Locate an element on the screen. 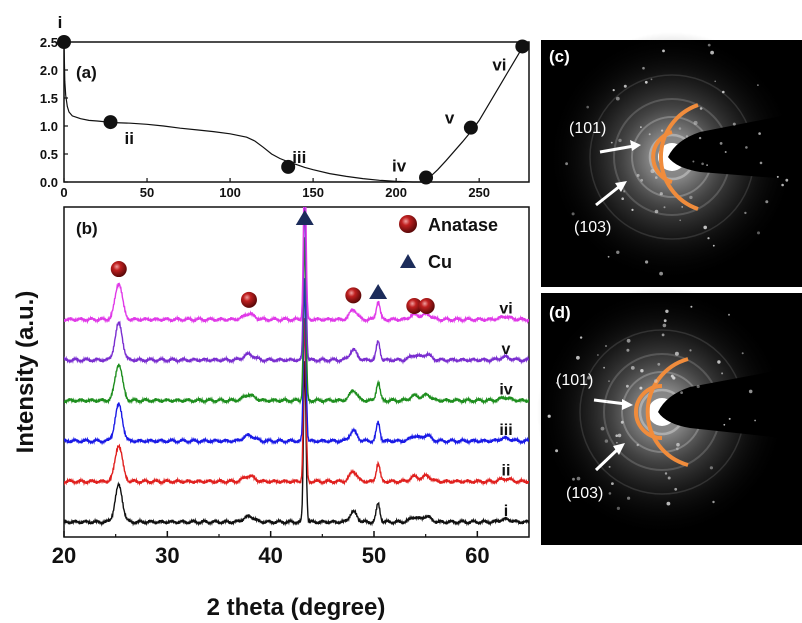 This screenshot has height=623, width=802. panel-a-x-tick-label: 0 is located at coordinates (63, 192).